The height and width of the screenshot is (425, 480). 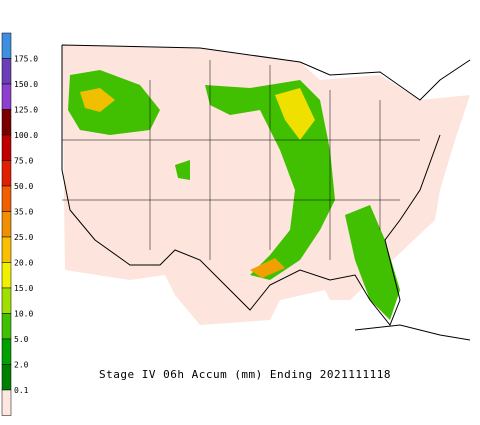 What do you see at coordinates (23, 212) in the screenshot?
I see `legend-label: 35.0` at bounding box center [23, 212].